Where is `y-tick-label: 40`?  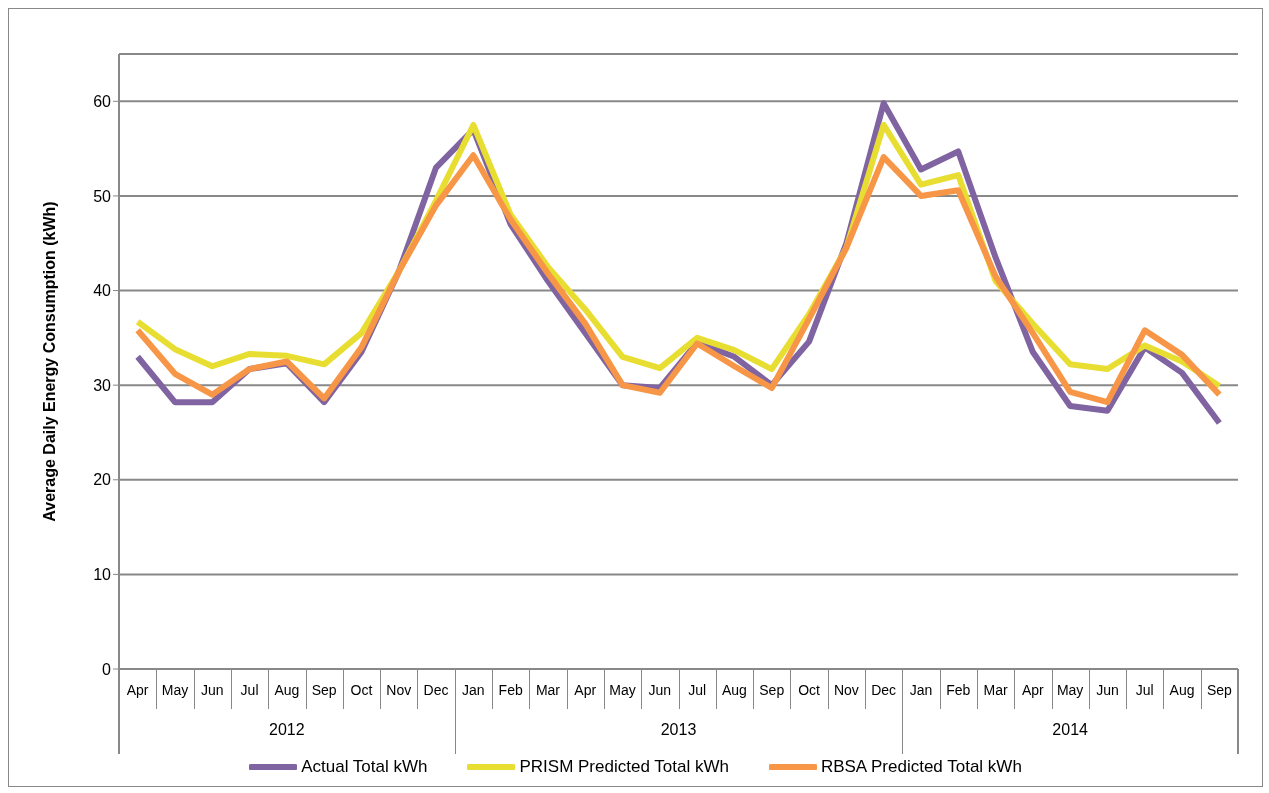
y-tick-label: 40 is located at coordinates (102, 291).